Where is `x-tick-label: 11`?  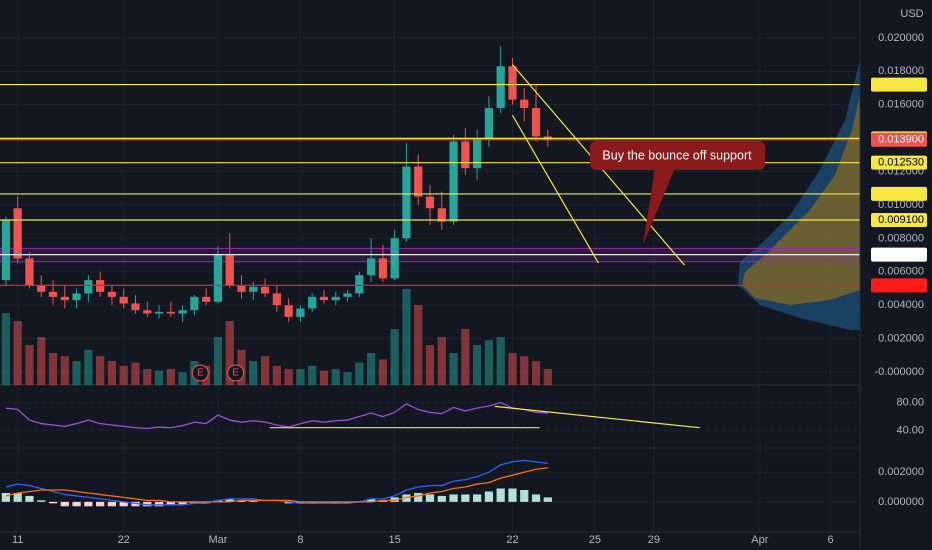
x-tick-label: 11 is located at coordinates (17, 540).